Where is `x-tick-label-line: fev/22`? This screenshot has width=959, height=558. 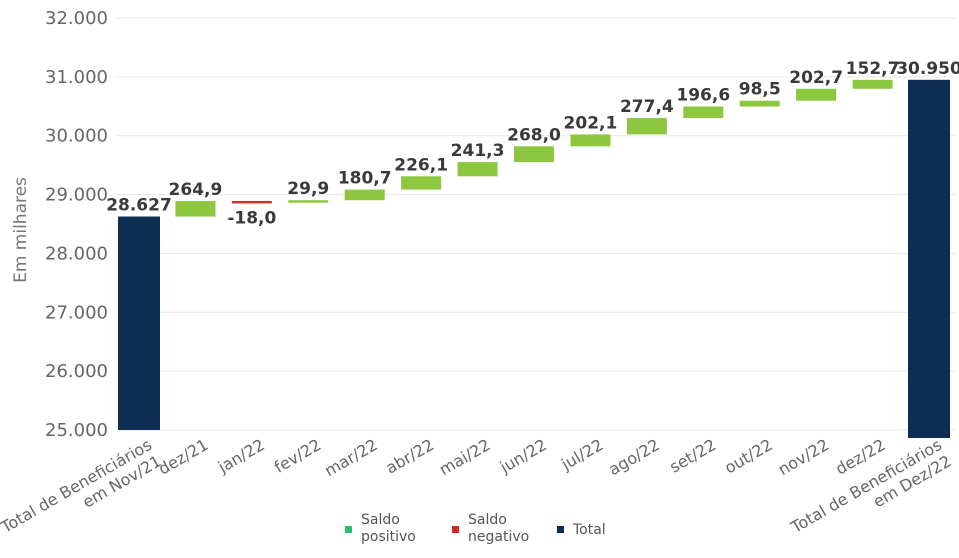
x-tick-label-line: fev/22 is located at coordinates (297, 456).